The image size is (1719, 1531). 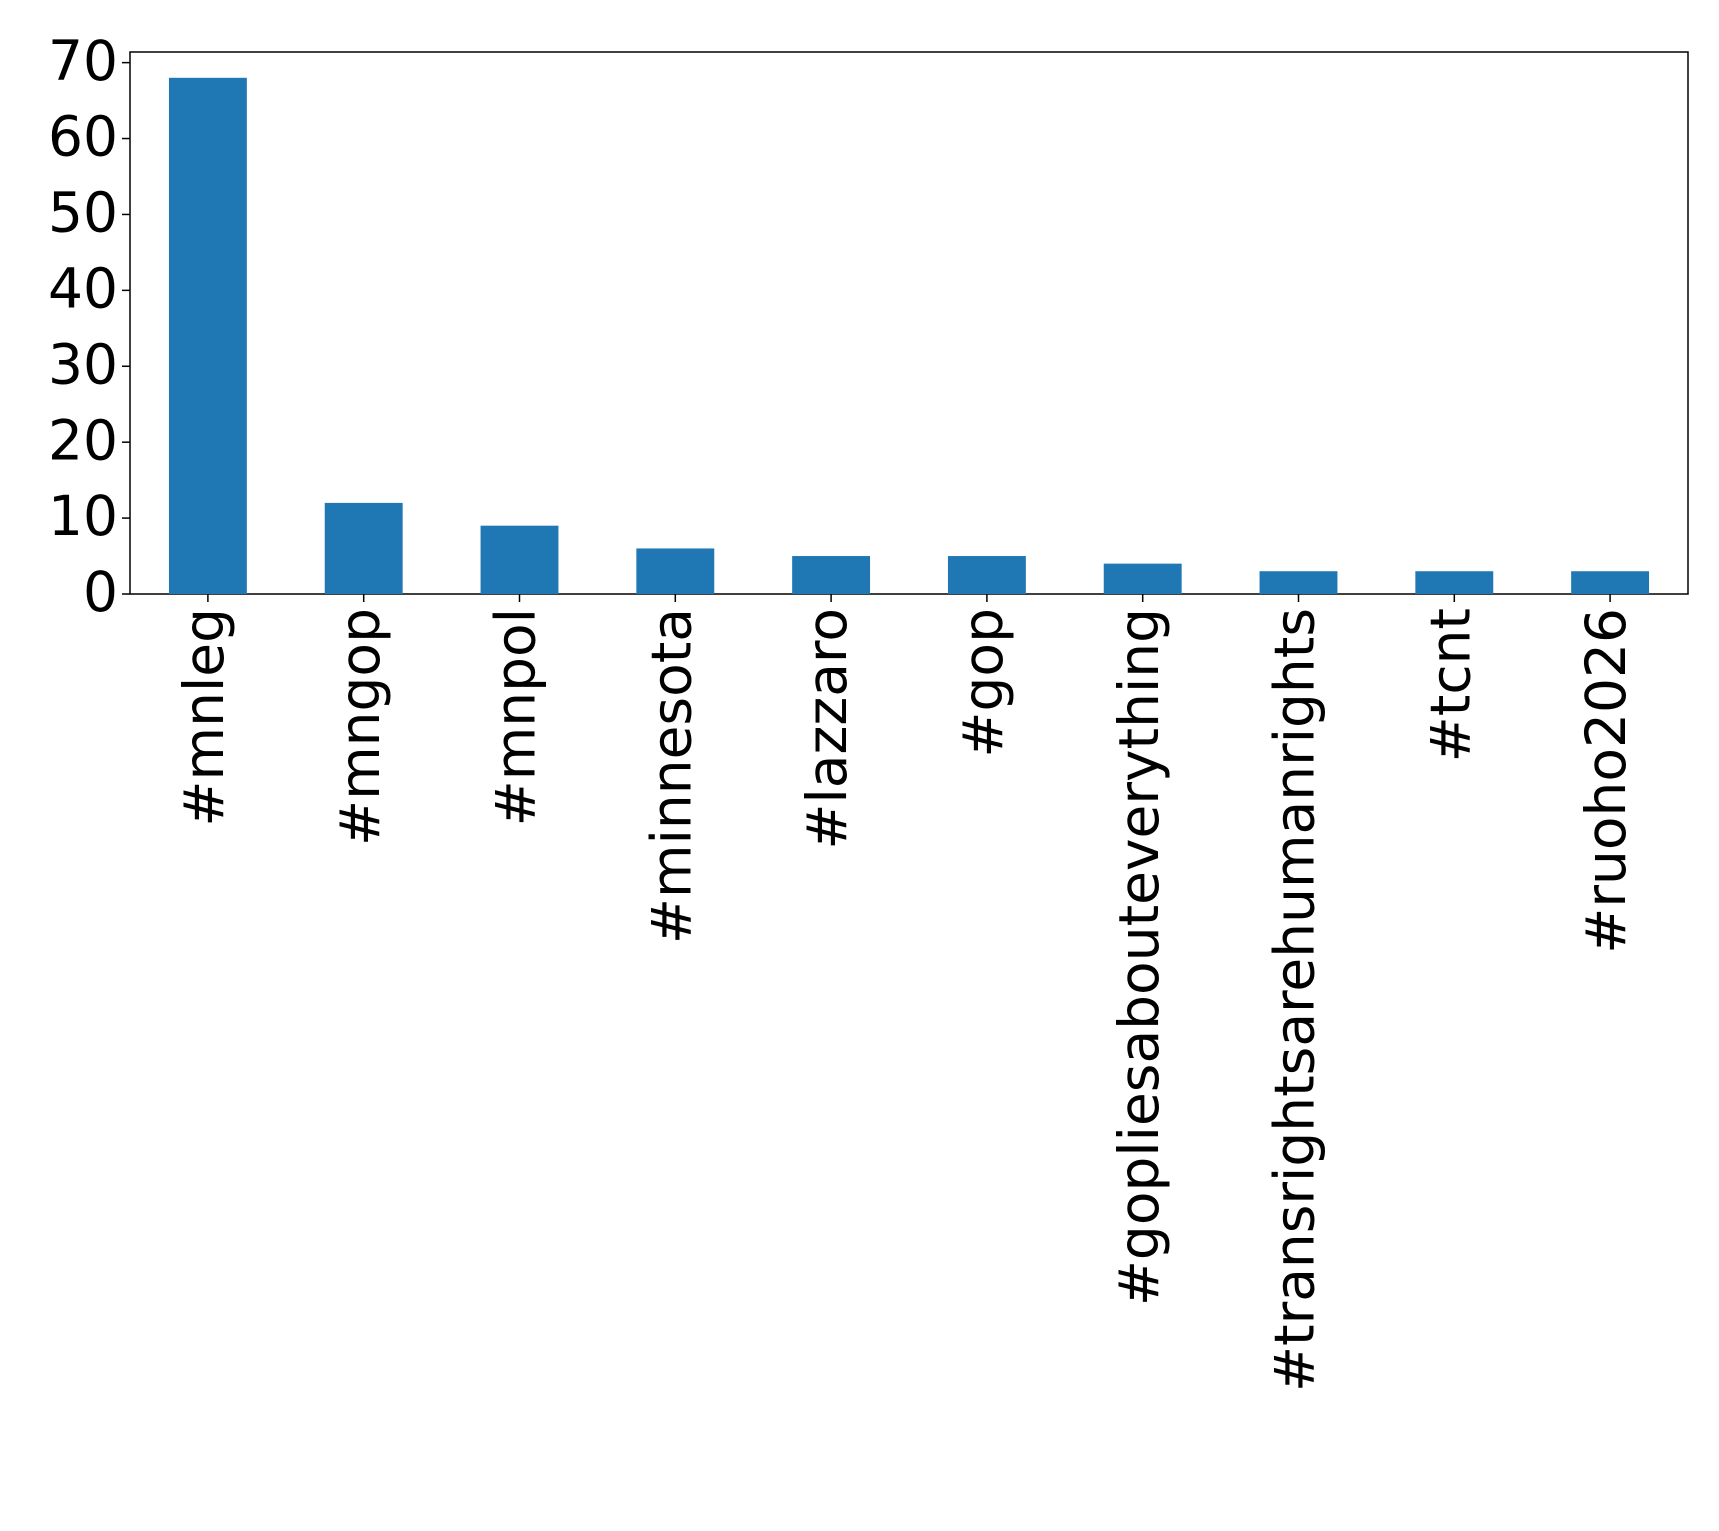 What do you see at coordinates (83, 440) in the screenshot?
I see `y-tick-label: 20` at bounding box center [83, 440].